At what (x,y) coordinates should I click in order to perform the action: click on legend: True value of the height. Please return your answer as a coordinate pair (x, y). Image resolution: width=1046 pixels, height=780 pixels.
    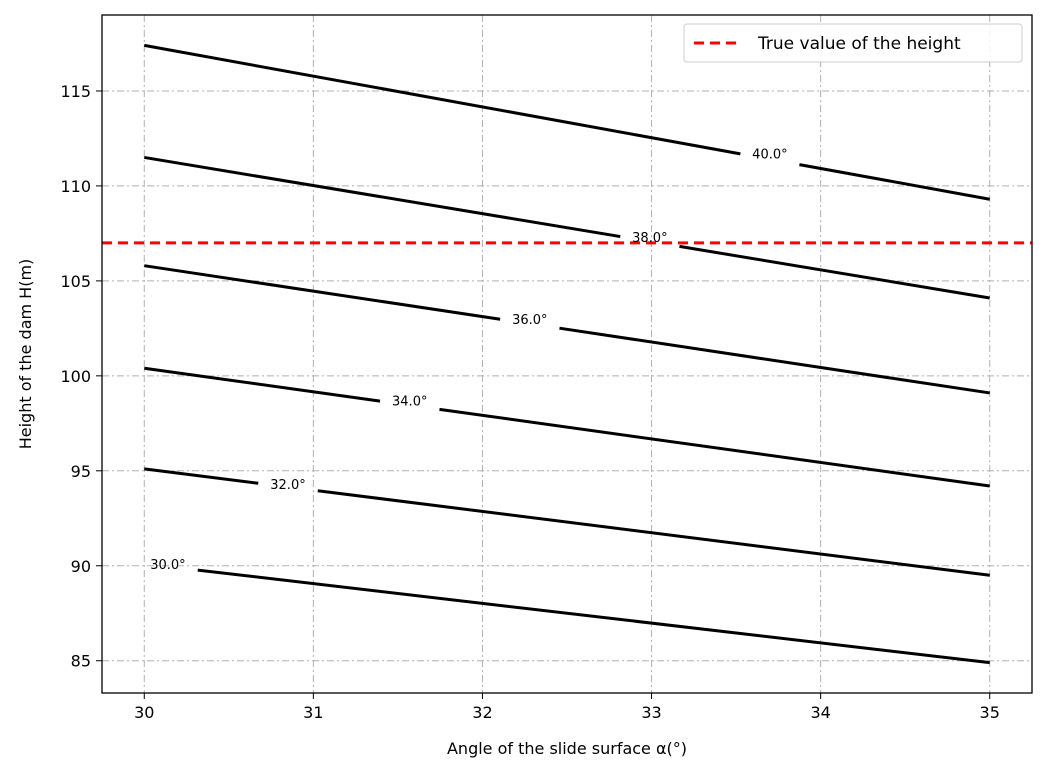
    Looking at the image, I should click on (853, 43).